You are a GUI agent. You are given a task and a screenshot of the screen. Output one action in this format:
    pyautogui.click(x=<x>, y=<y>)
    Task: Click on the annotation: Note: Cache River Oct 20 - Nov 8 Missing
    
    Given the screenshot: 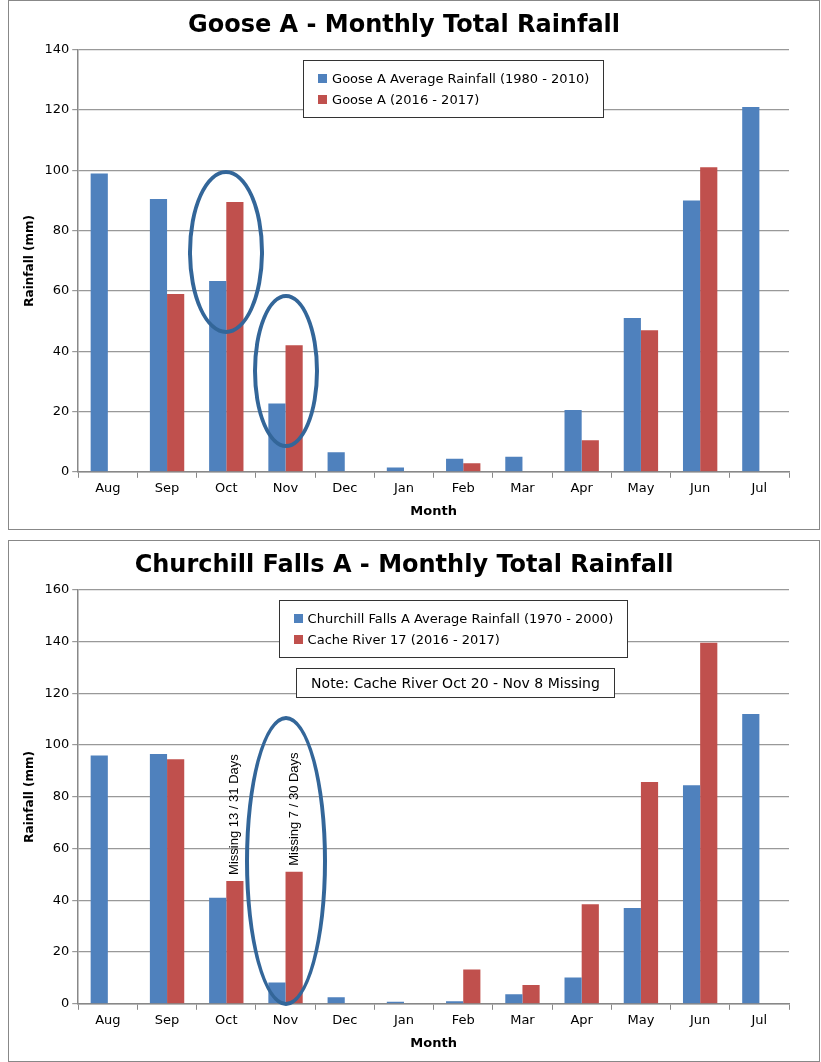 What is the action you would take?
    pyautogui.click(x=455, y=682)
    